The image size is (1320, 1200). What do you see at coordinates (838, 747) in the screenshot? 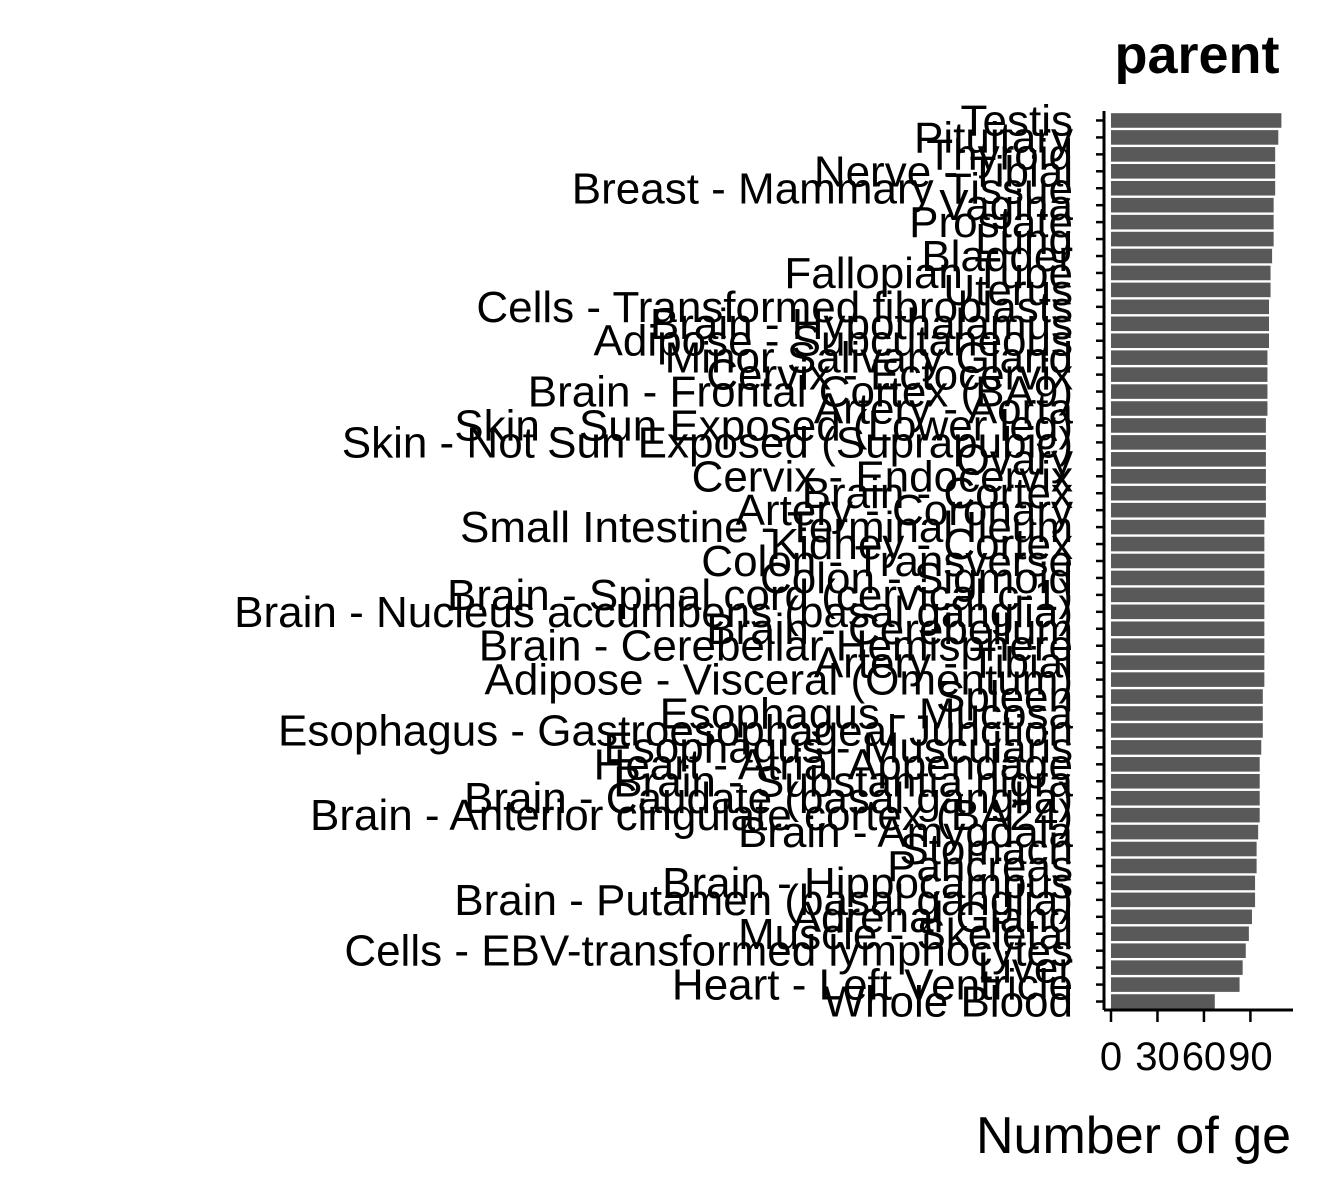
I see `y-tick-label: Esophagus - Muscularis` at bounding box center [838, 747].